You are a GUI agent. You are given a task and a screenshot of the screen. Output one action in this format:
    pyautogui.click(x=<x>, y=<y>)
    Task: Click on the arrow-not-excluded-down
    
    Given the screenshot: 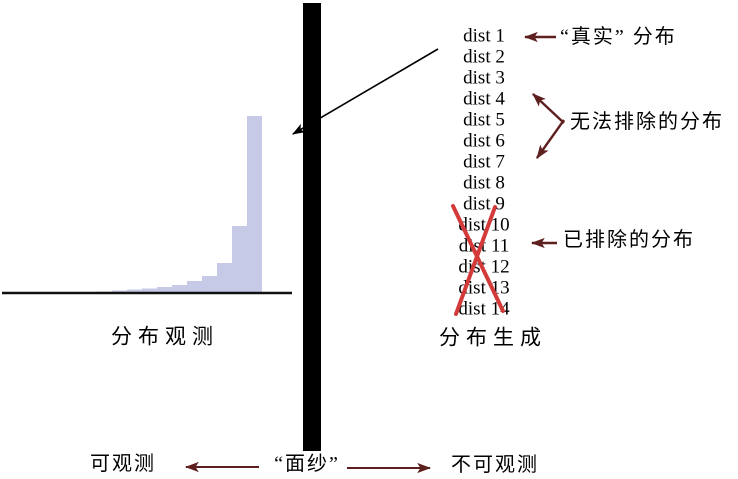 What is the action you would take?
    pyautogui.click(x=550, y=139)
    